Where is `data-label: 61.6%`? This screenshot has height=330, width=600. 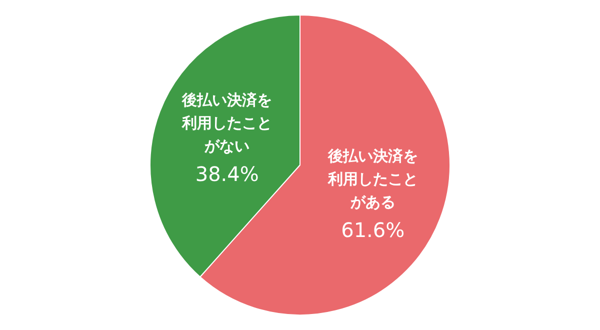
data-label: 61.6% is located at coordinates (373, 230).